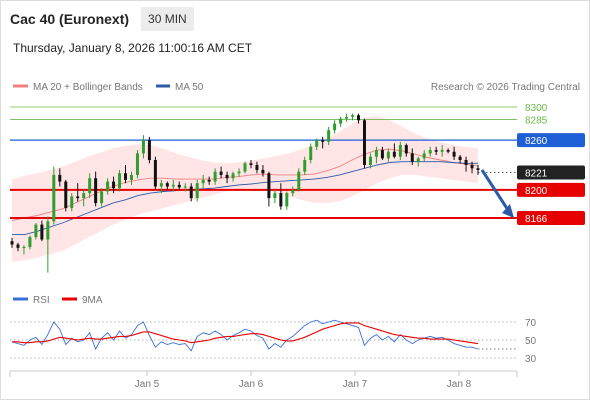 The image size is (590, 400). What do you see at coordinates (70, 19) in the screenshot?
I see `instrument-title: Cac 40 (Euronext)` at bounding box center [70, 19].